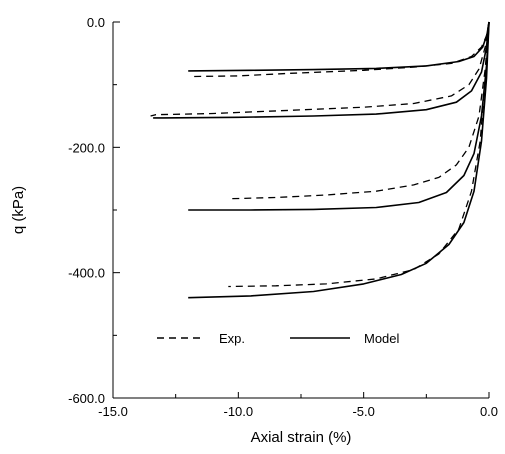 This screenshot has width=505, height=454. I want to click on legend: Exp. Model, so click(278, 338).